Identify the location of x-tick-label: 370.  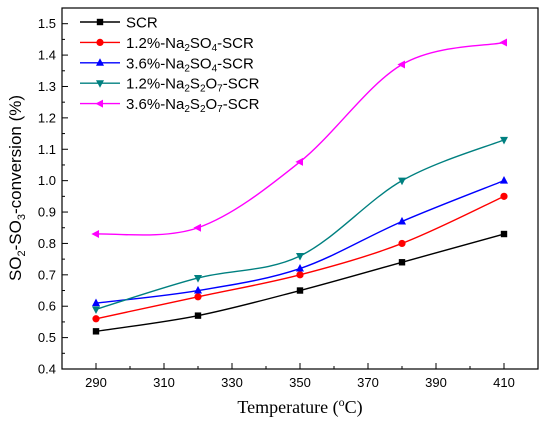
(368, 382).